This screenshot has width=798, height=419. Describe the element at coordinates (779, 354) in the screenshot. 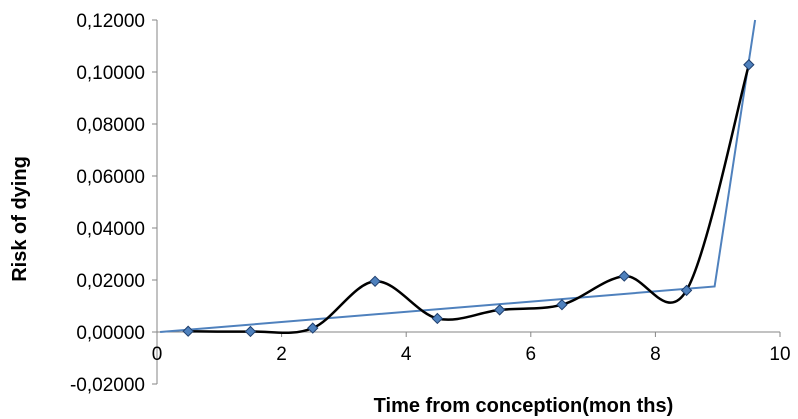

I see `x-tick-label: 10` at that location.